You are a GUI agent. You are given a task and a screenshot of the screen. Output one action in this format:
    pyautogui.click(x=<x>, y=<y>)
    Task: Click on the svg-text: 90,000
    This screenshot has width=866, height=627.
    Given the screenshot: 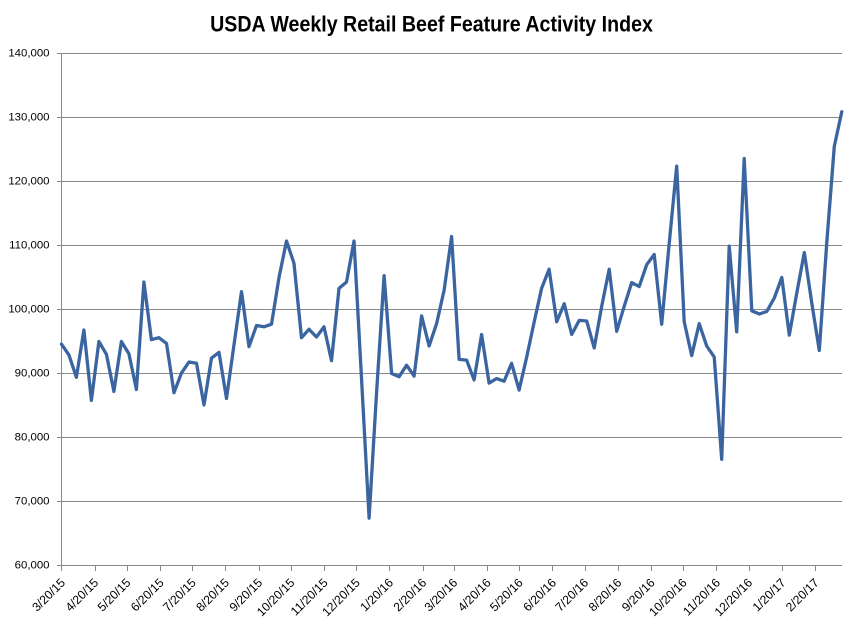 What is the action you would take?
    pyautogui.click(x=32, y=374)
    